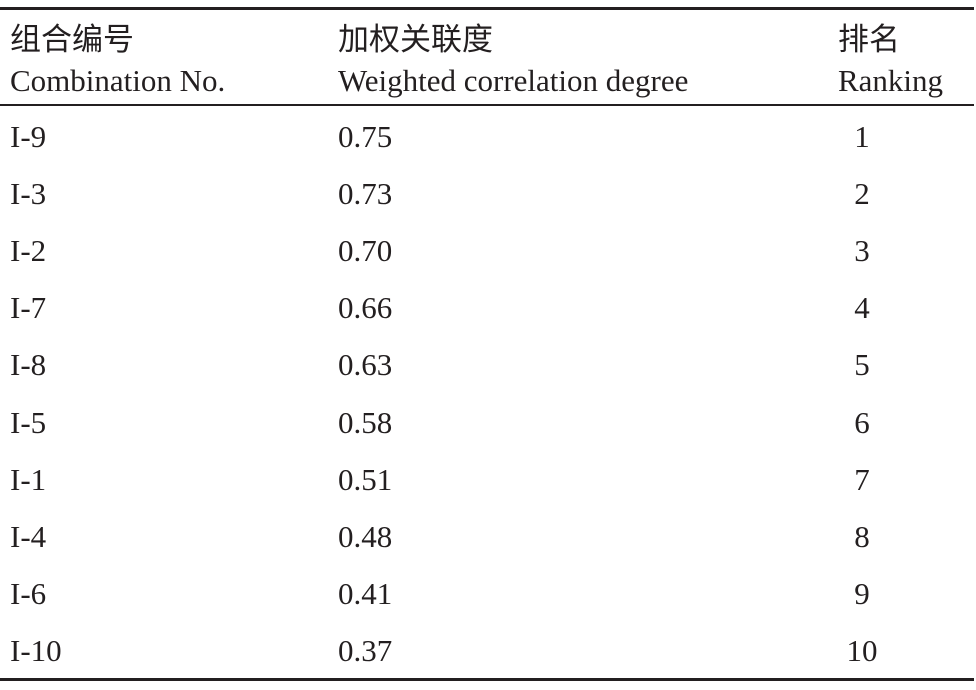 Image resolution: width=976 pixels, height=690 pixels. Describe the element at coordinates (513, 80) in the screenshot. I see `header-en: Weighted correlation degree` at that location.